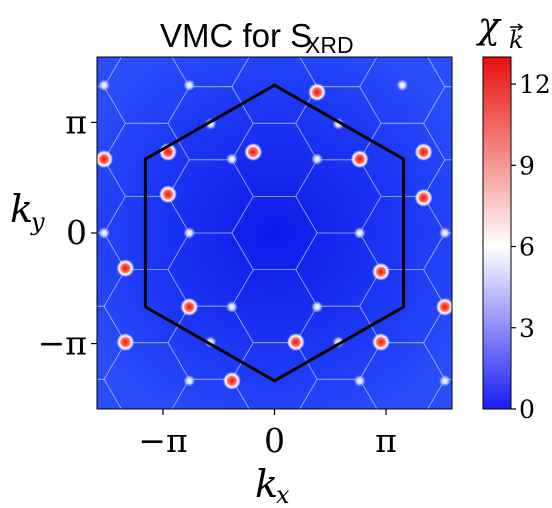 Image resolution: width=552 pixels, height=508 pixels. I want to click on colorbar-label: χ, so click(488, 26).